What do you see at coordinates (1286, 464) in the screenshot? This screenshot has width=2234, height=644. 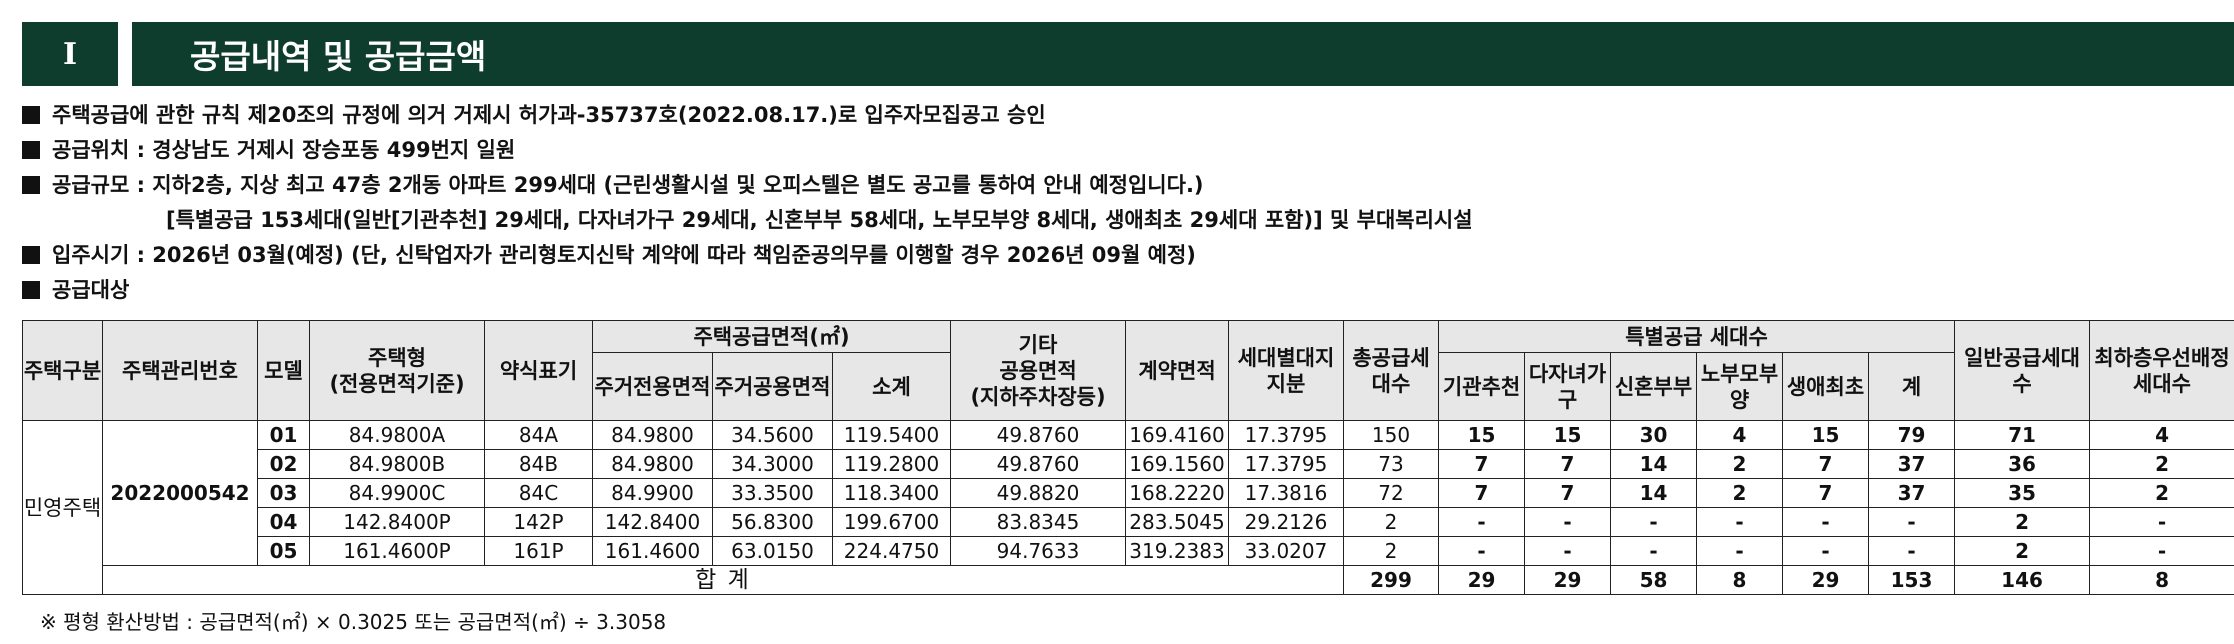 I see `table-cell: 17.3795` at bounding box center [1286, 464].